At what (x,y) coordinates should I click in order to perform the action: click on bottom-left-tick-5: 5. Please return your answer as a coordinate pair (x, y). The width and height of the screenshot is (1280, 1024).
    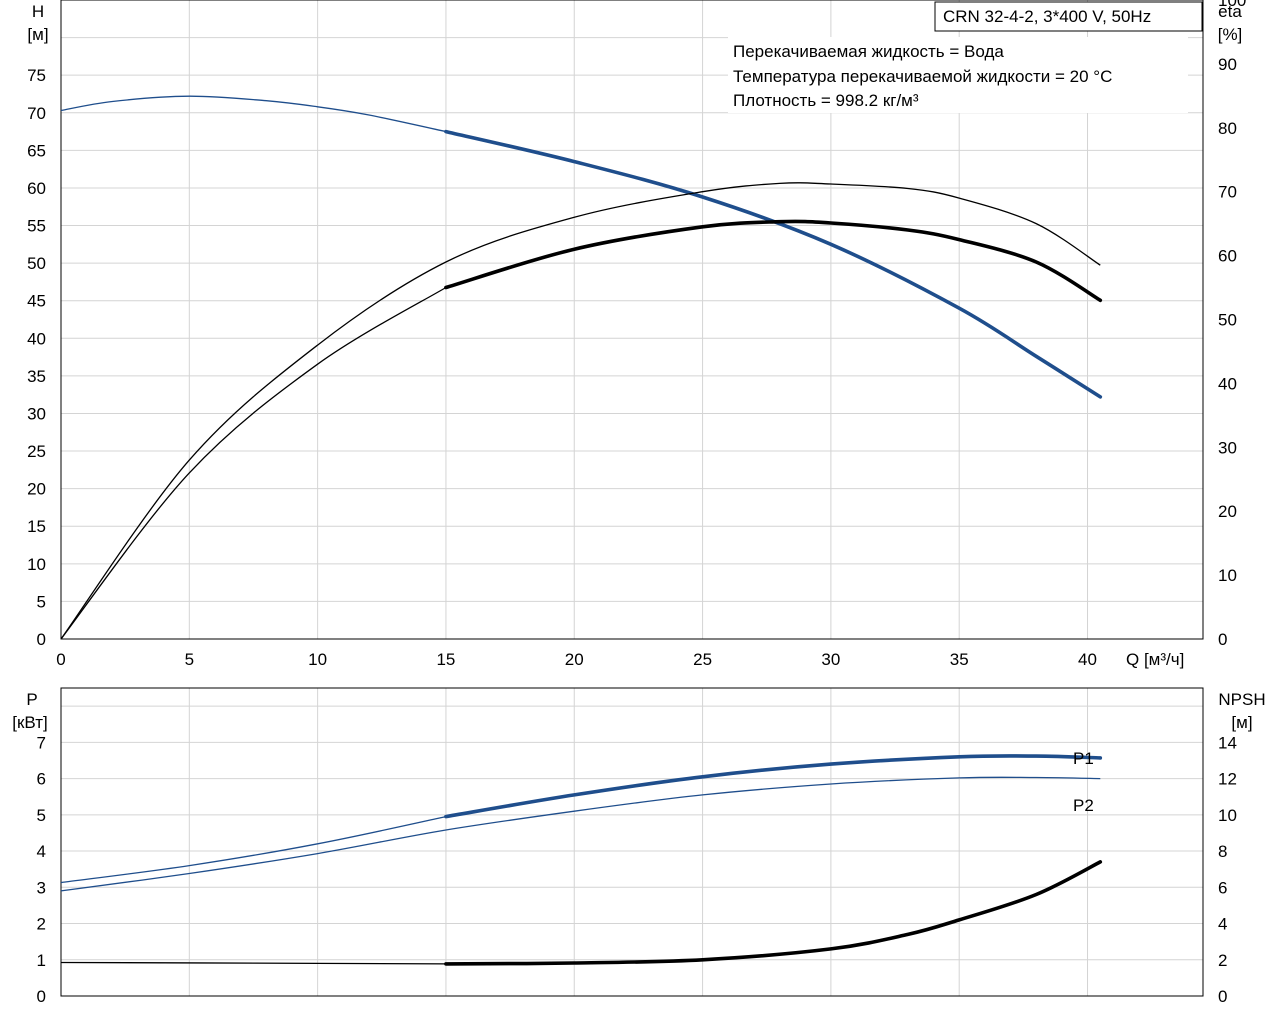
    Looking at the image, I should click on (41, 815).